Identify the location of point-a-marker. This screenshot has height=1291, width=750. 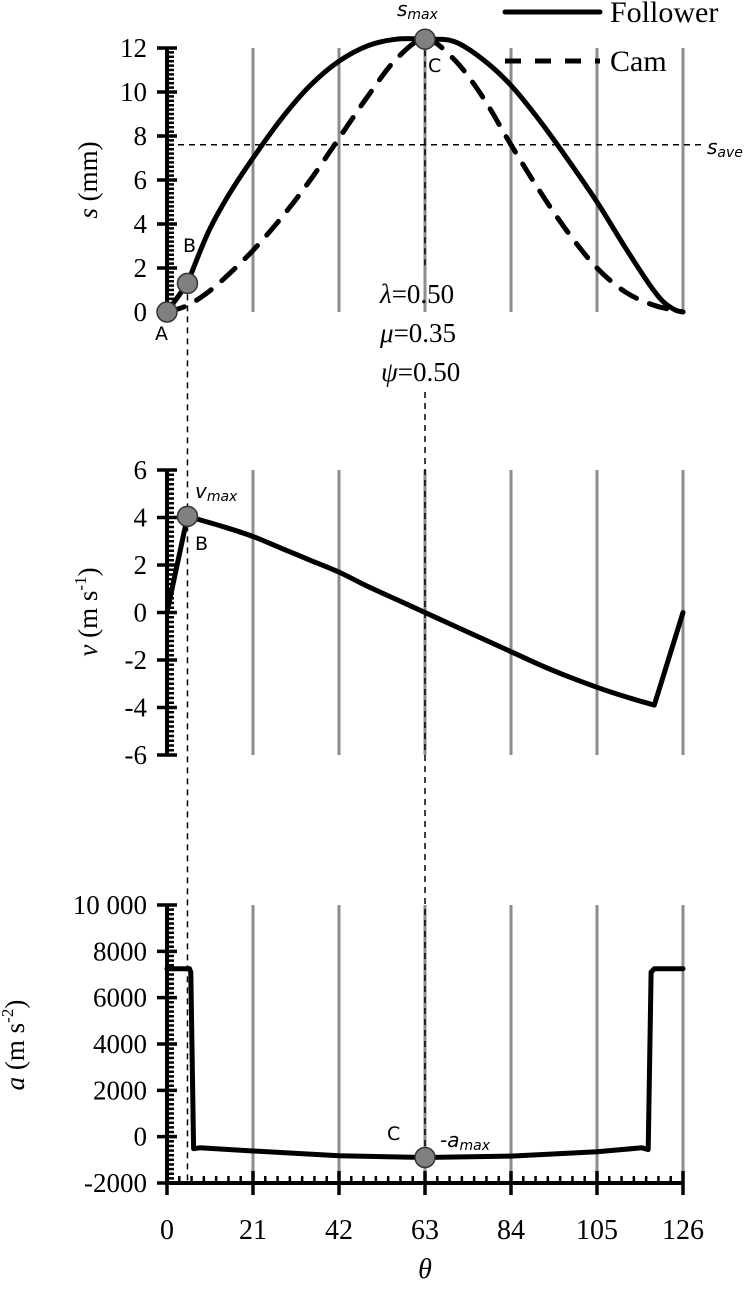
(167, 312).